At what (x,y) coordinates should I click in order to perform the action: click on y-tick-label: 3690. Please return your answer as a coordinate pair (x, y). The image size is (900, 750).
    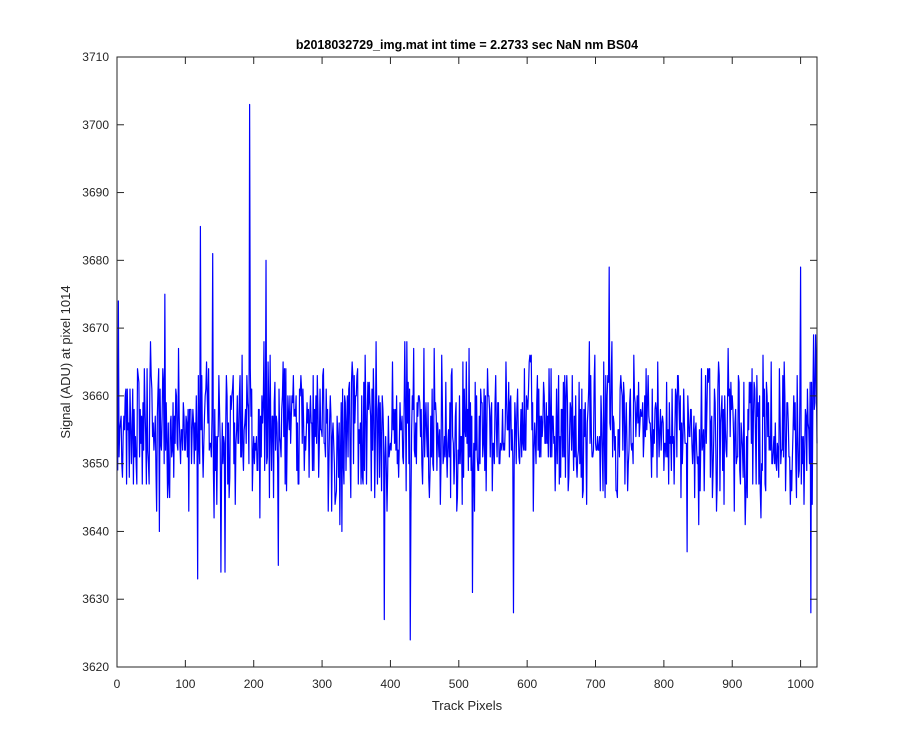
    Looking at the image, I should click on (95, 193).